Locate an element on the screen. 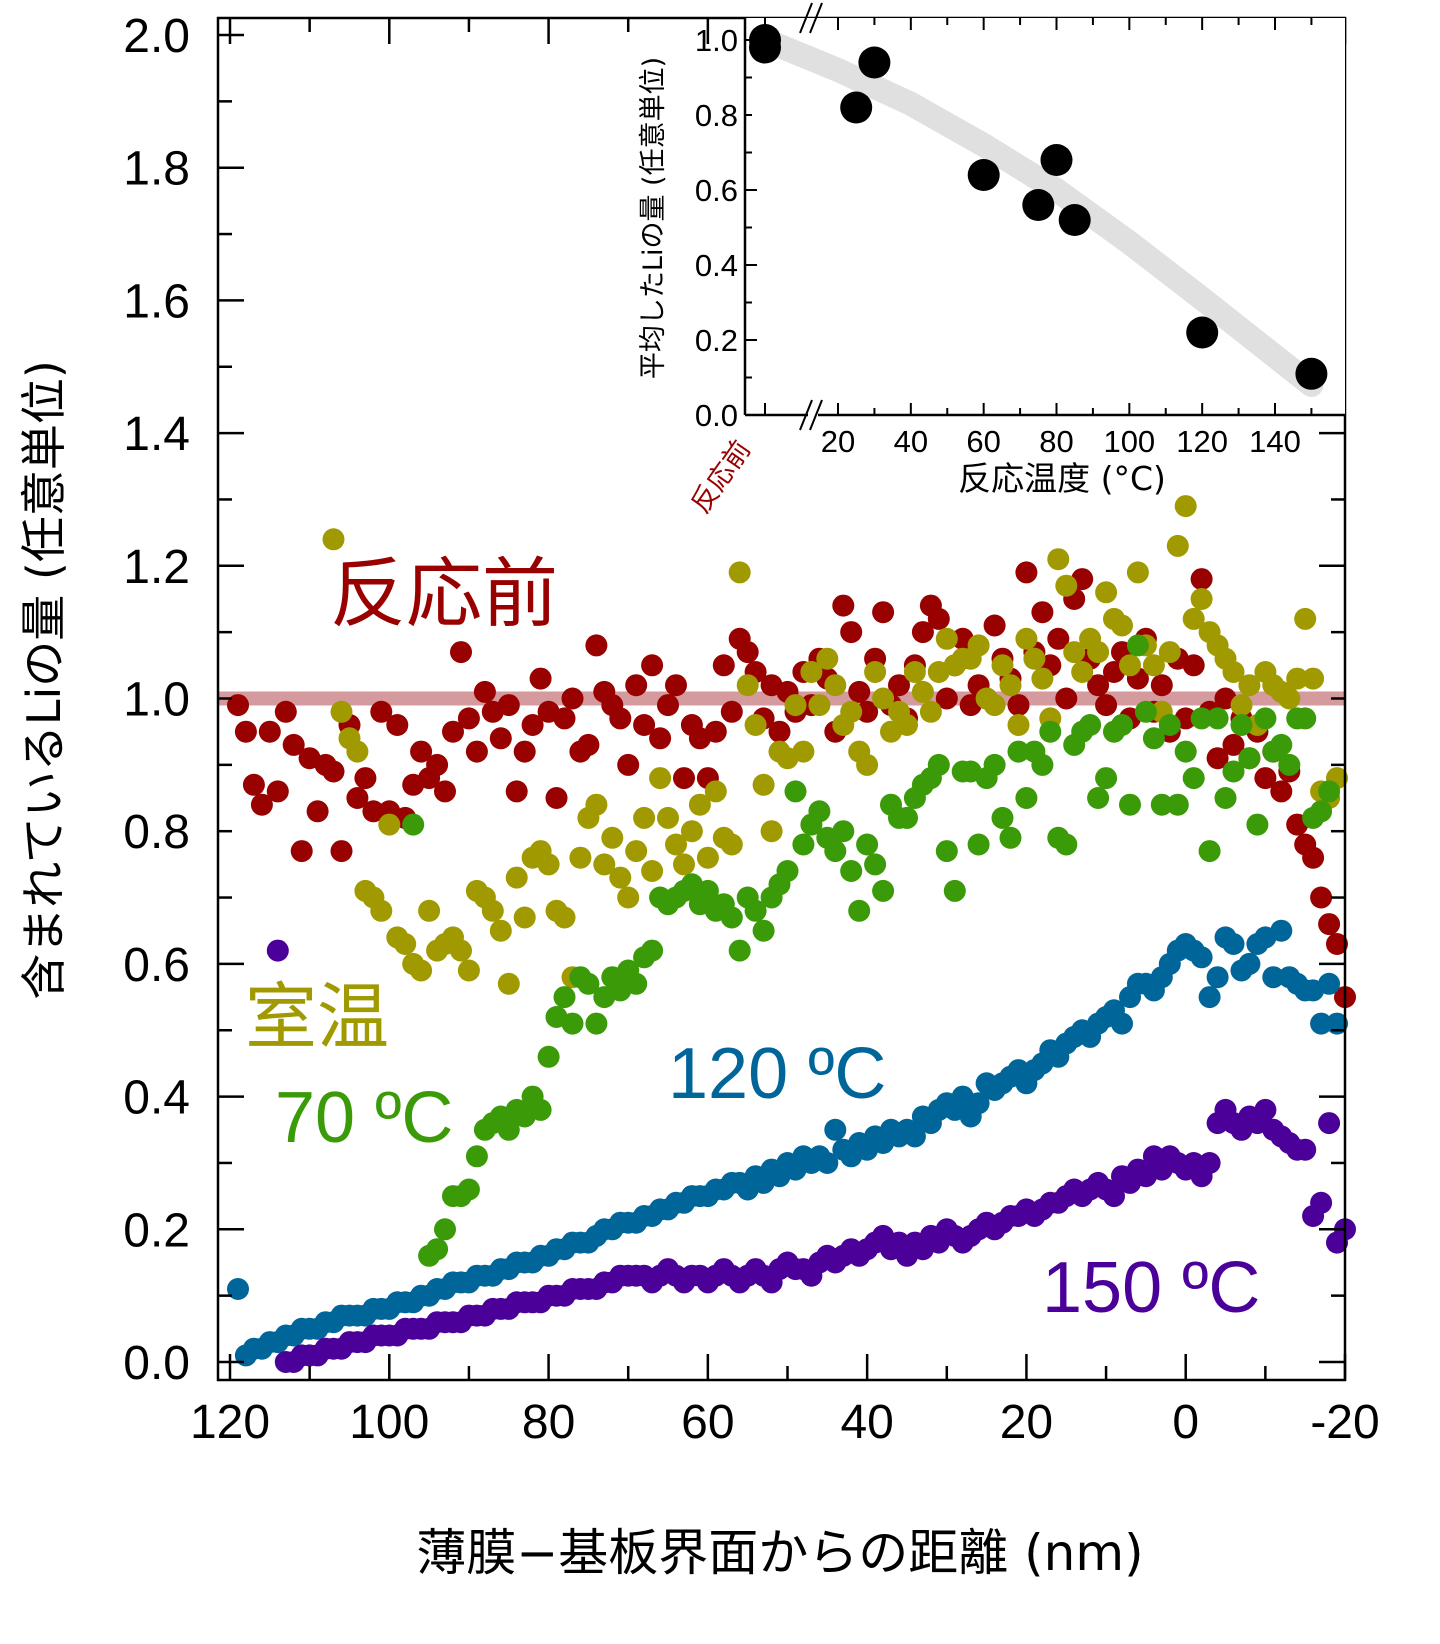  inset-axes is located at coordinates (1044, 216).